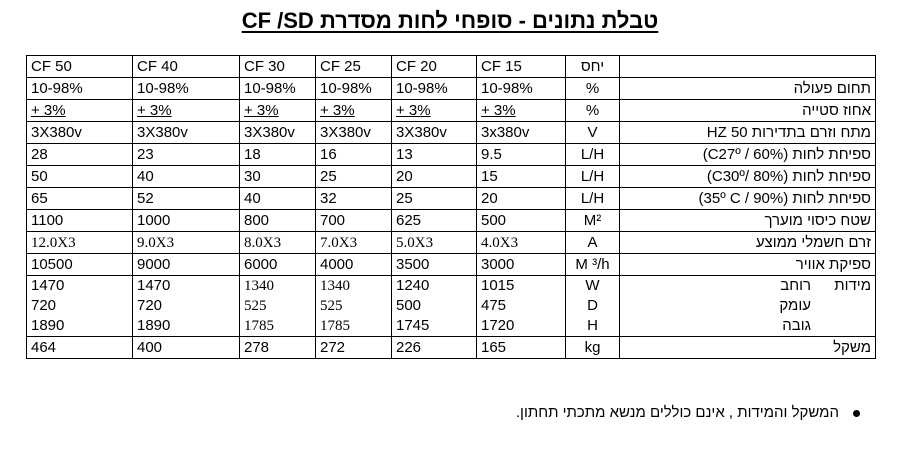  I want to click on table-row: ספיחת לחות (C30º/ 80%) L/H 15 20 25 30 40 50, so click(451, 176).